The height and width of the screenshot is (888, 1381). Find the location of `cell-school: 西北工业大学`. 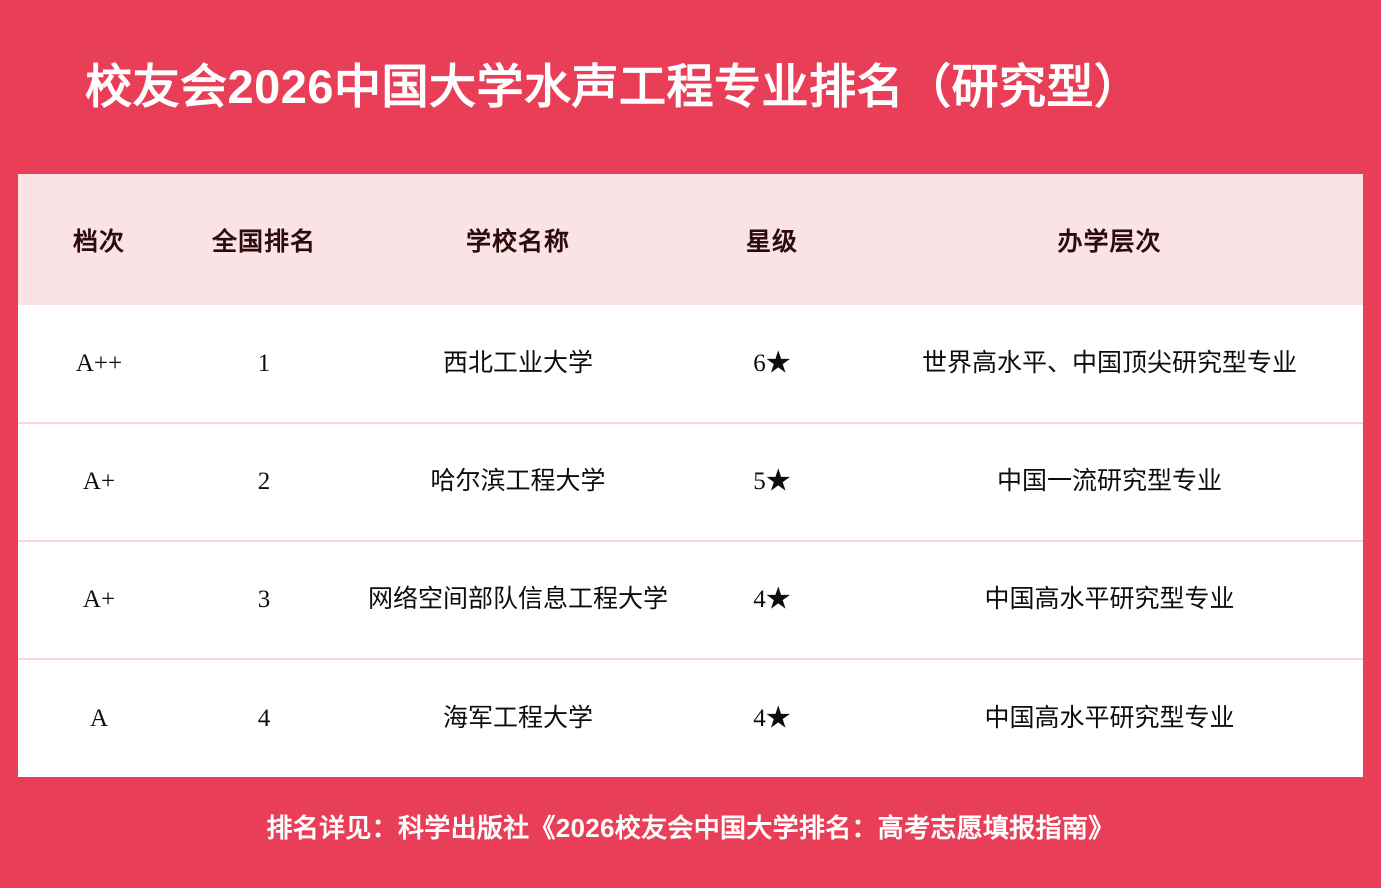

cell-school: 西北工业大学 is located at coordinates (517, 362).